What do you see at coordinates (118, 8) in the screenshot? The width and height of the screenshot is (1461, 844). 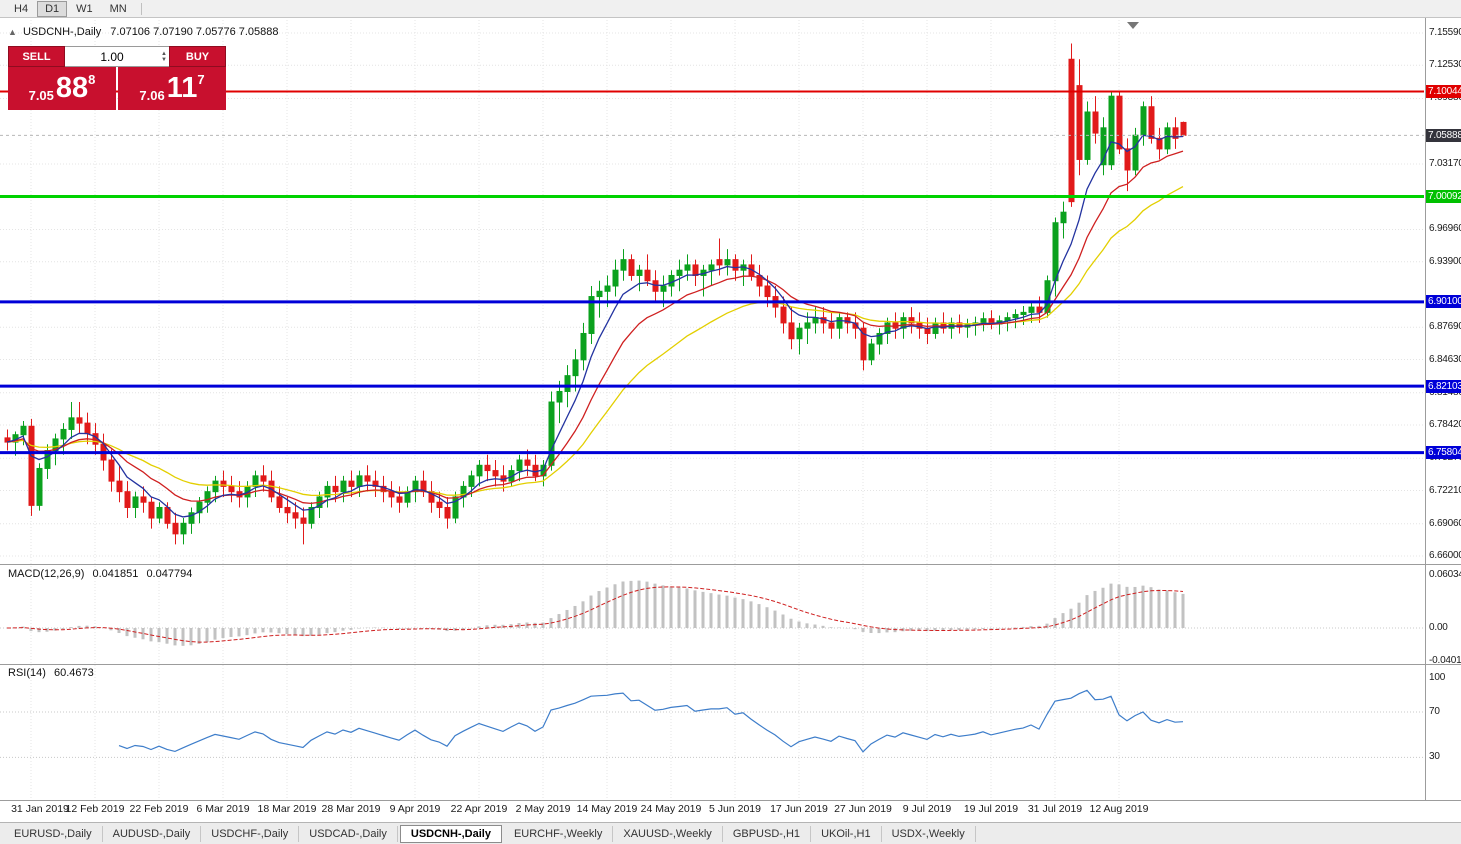 I see `timeframe-mn: MN` at bounding box center [118, 8].